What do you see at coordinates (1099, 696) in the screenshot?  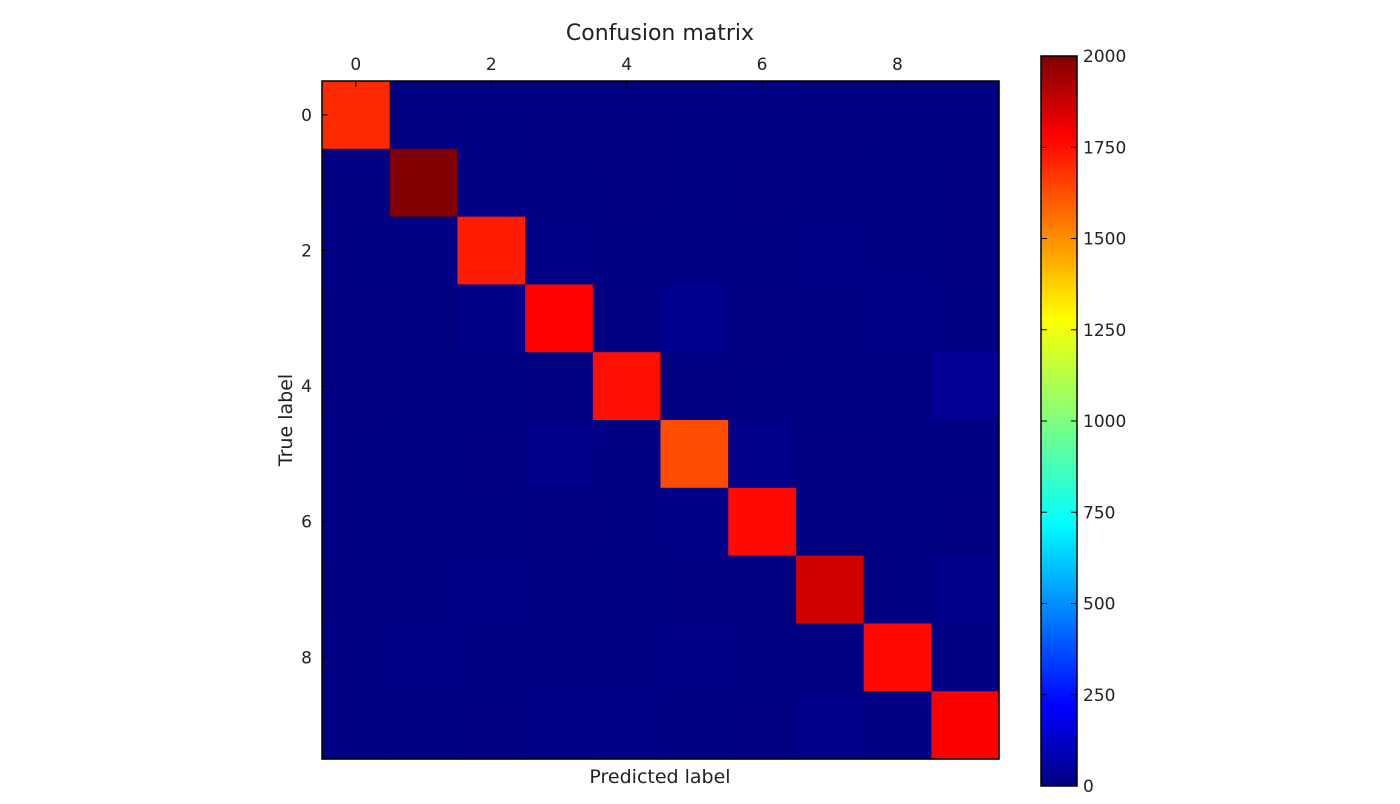 I see `colorbar-tick-label-250: 250` at bounding box center [1099, 696].